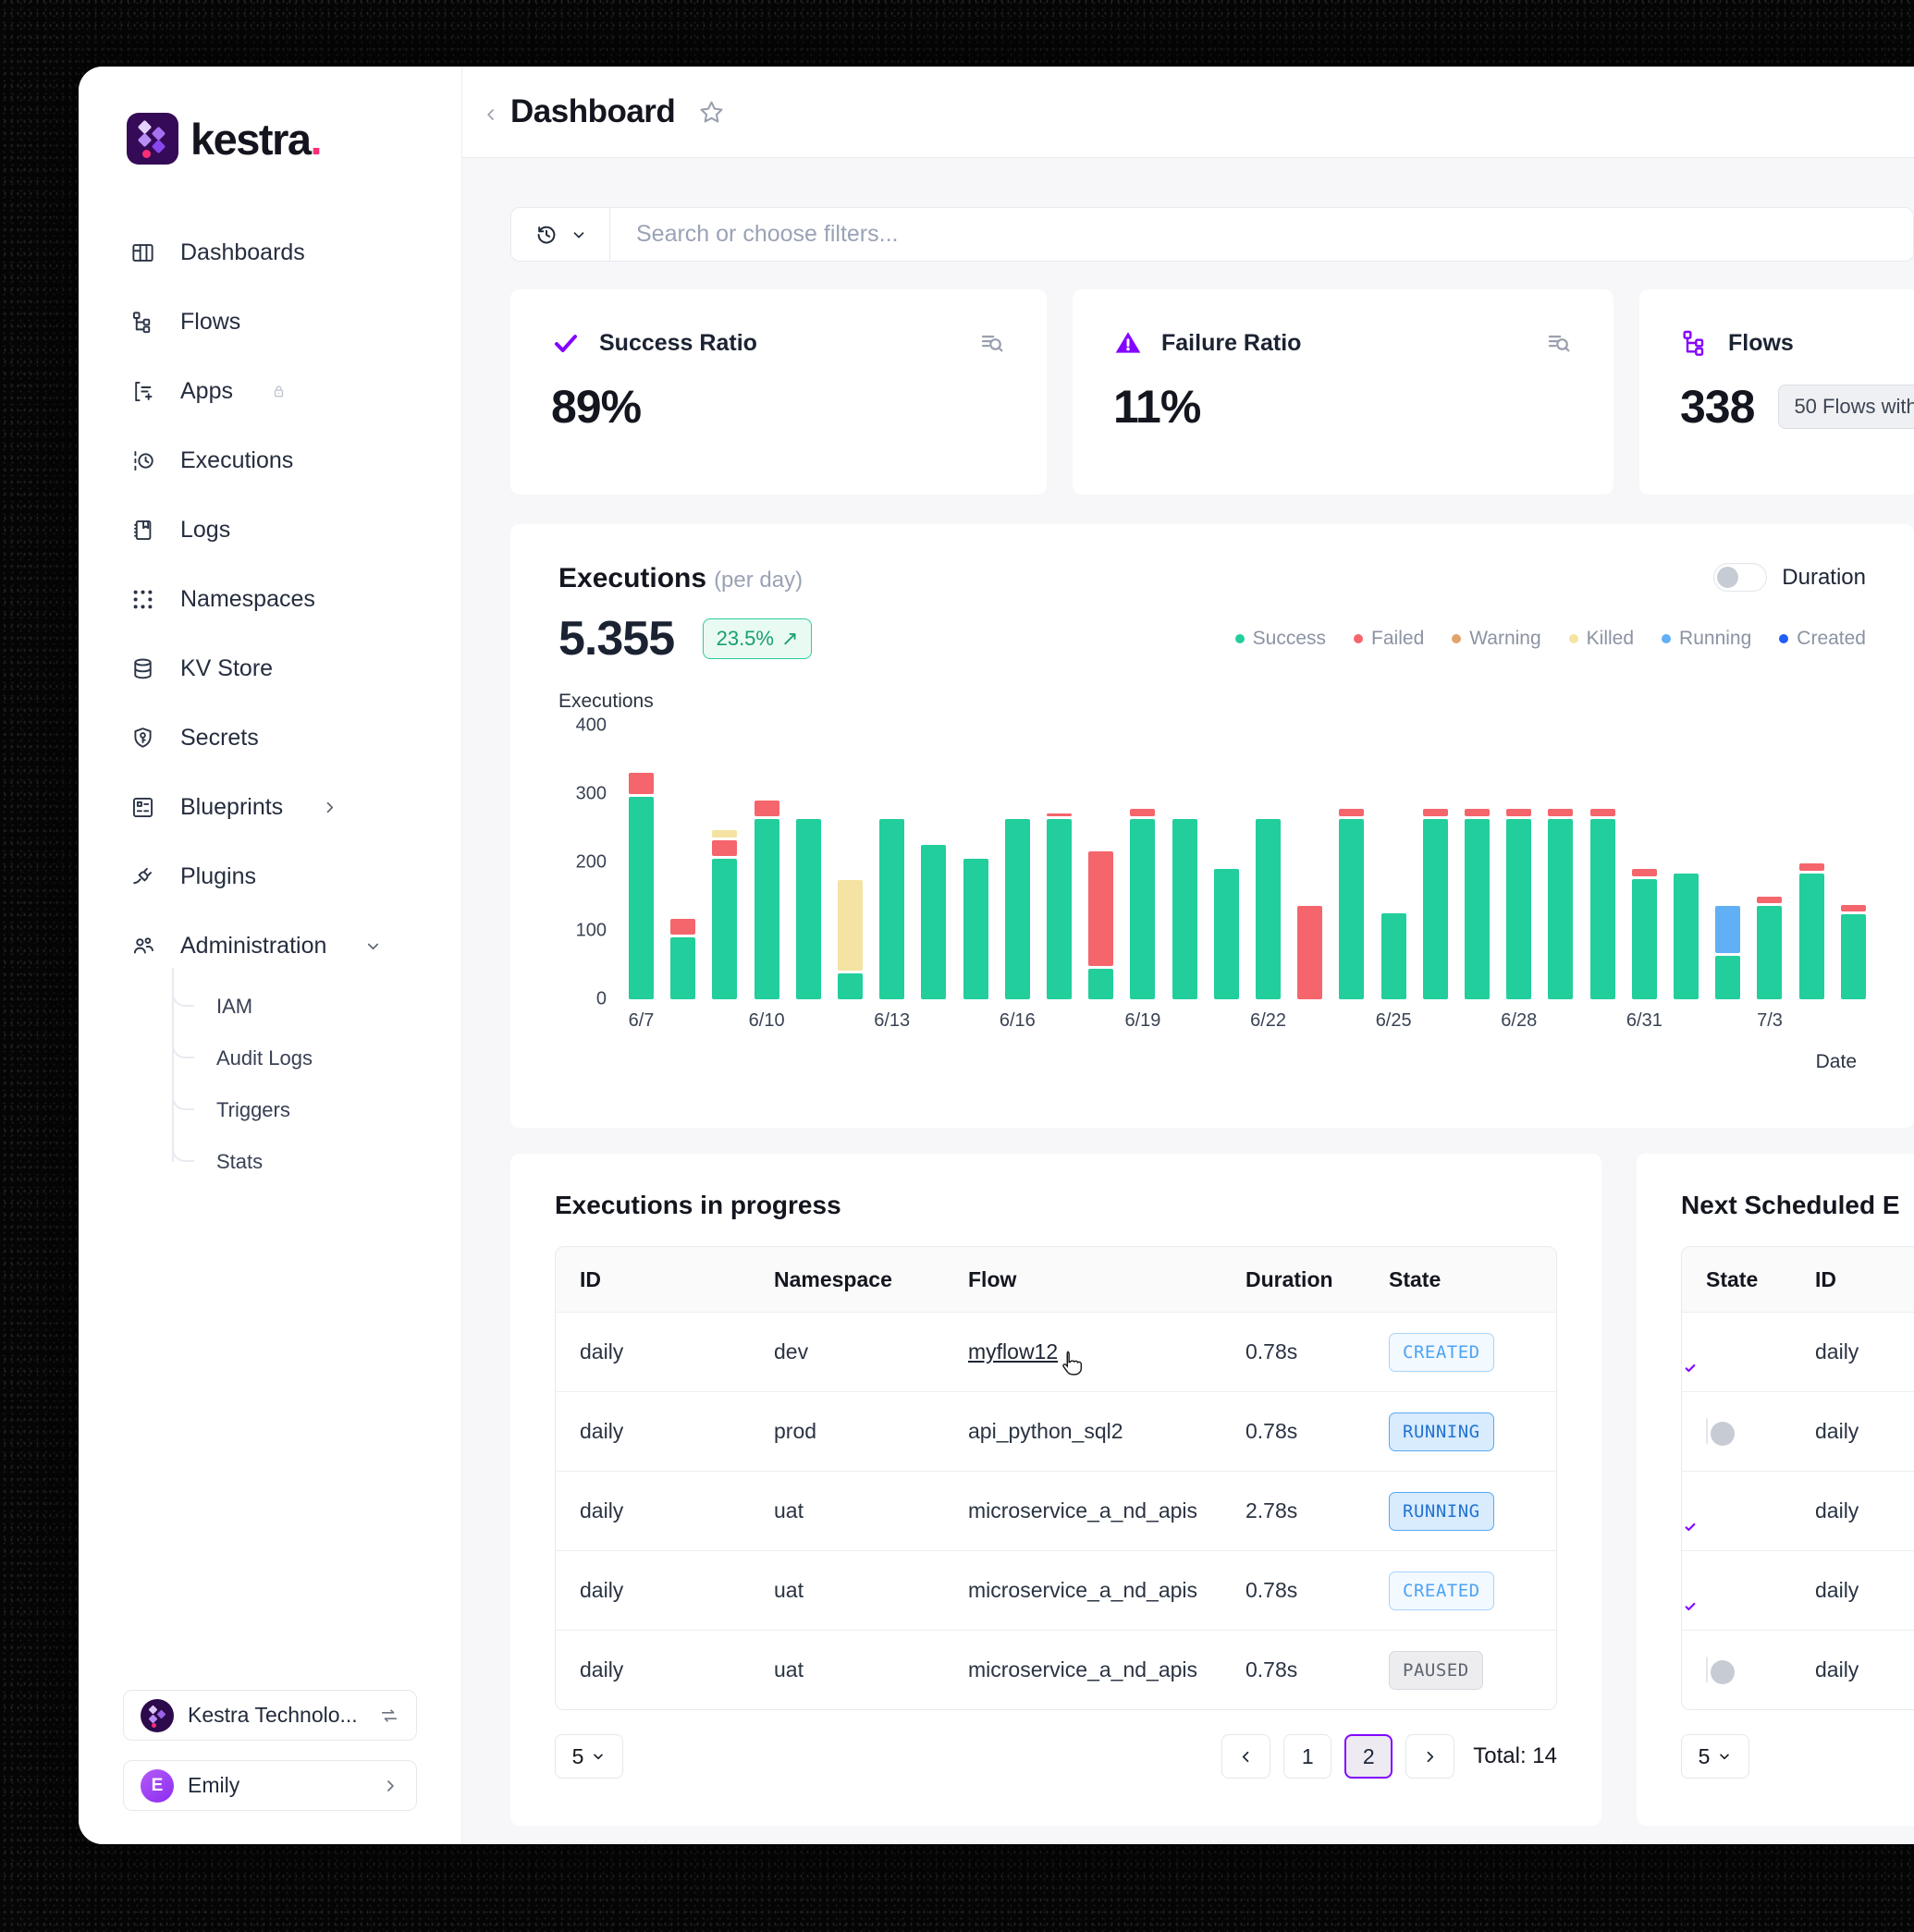 The height and width of the screenshot is (1932, 1914). What do you see at coordinates (1247, 878) in the screenshot?
I see `chart-plot-area: 6/7 6/10 6/13 6/16 6/19 6/22 6/25 6/28 6/31 7/3` at bounding box center [1247, 878].